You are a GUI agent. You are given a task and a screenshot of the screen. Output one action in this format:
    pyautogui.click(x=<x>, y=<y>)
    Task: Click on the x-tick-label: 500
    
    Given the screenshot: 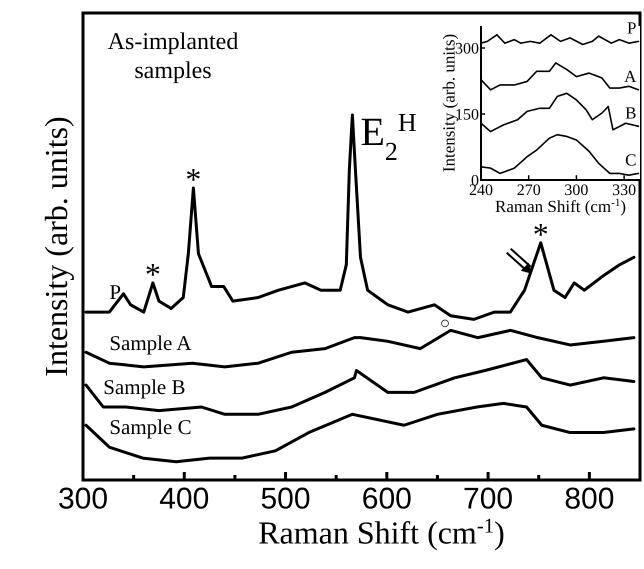 What is the action you would take?
    pyautogui.click(x=285, y=499)
    